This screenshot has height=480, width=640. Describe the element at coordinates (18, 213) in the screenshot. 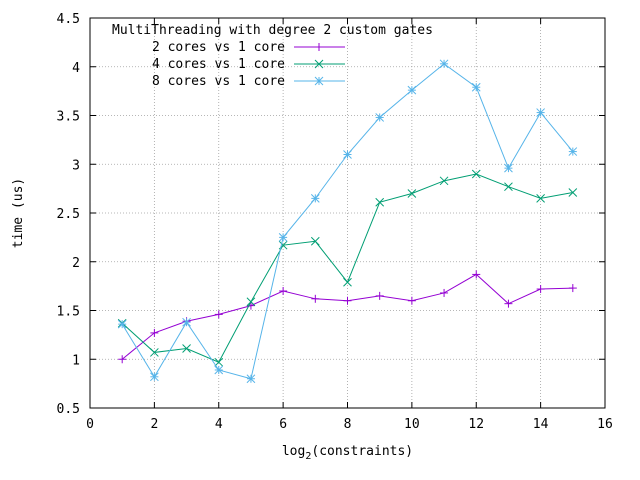

I see `y-axis-title: time (us)` at that location.